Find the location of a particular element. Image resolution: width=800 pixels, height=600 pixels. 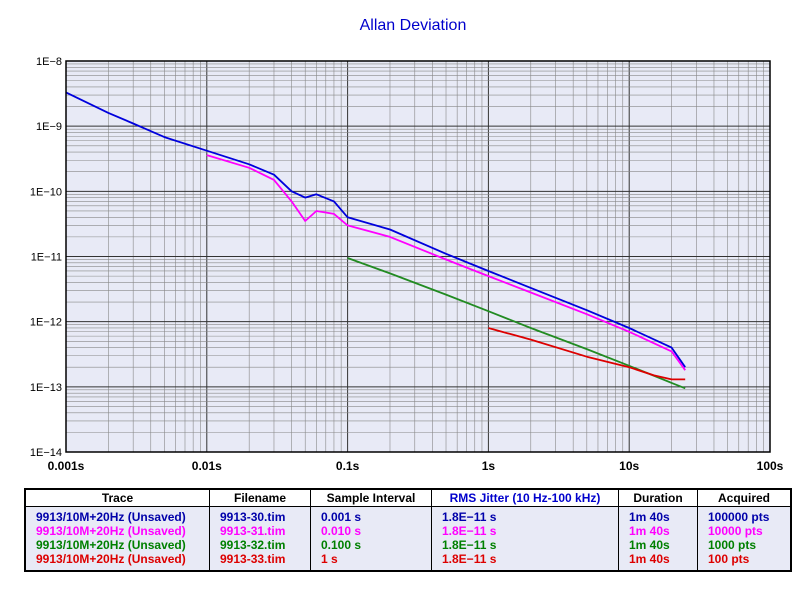

cell-filename: 9913-33.tim is located at coordinates (260, 561).